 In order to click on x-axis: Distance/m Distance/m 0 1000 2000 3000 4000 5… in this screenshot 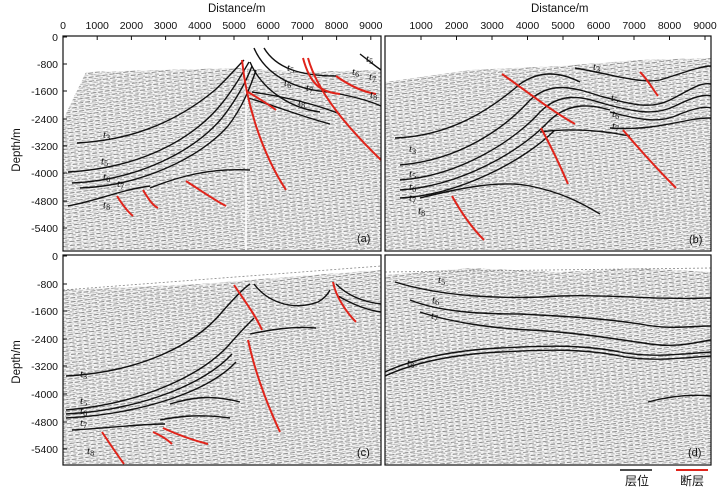, I will do `click(388, 21)`.